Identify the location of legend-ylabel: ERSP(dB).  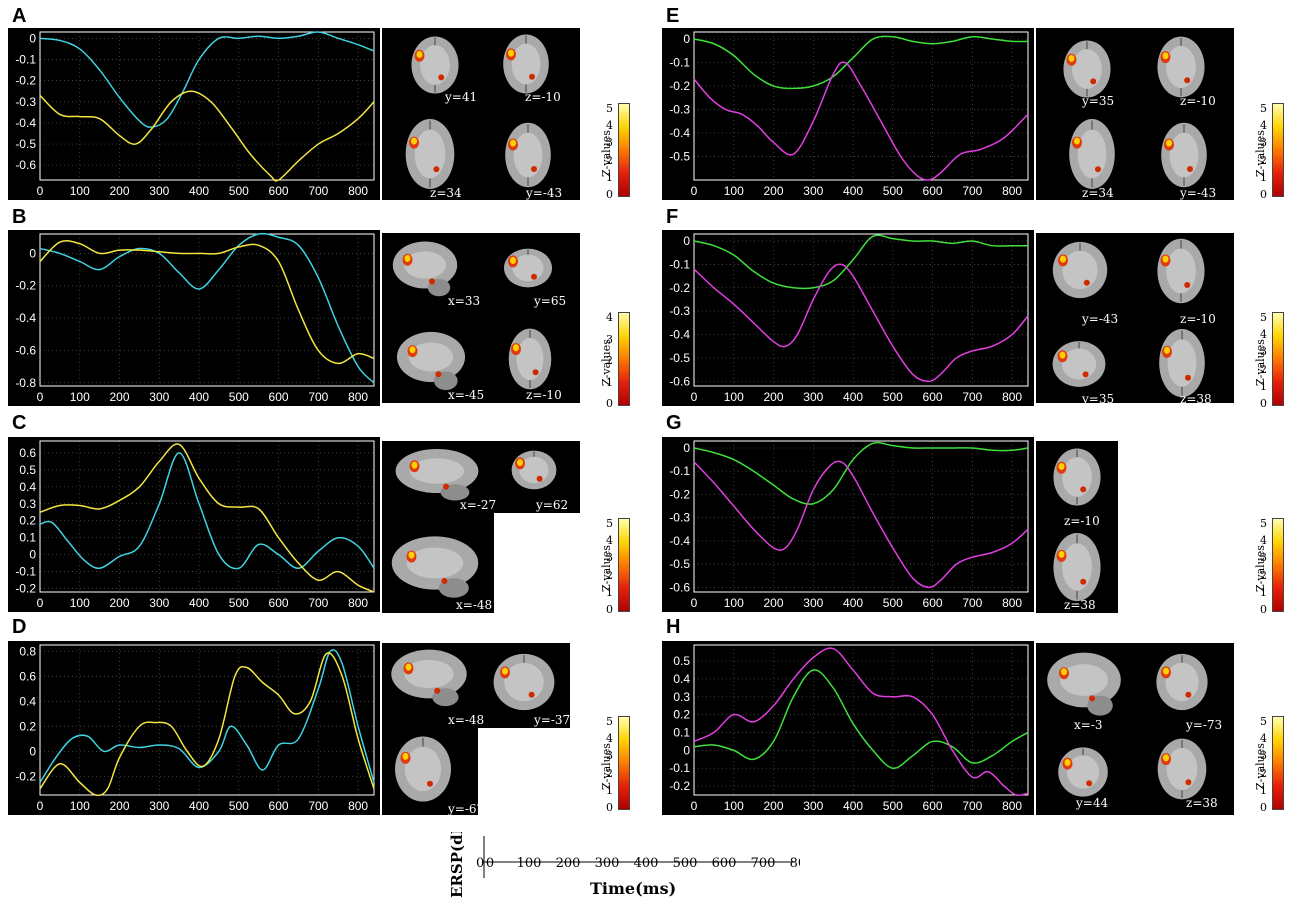
(457, 865).